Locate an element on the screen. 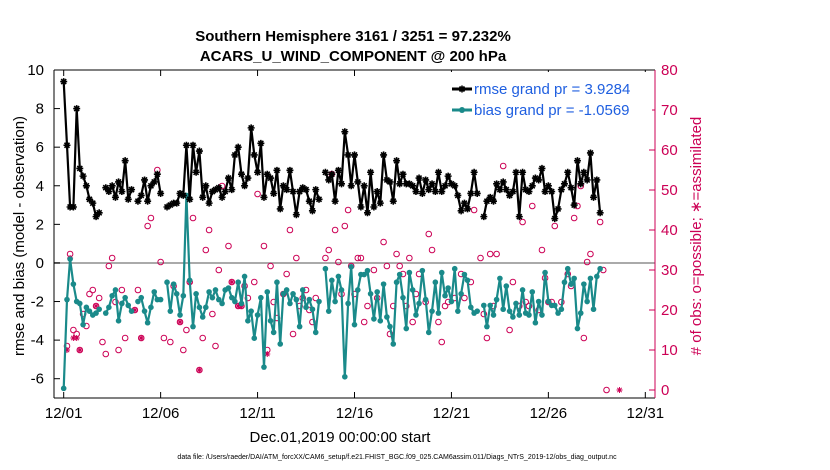  y-tick-right-label: 30 is located at coordinates (669, 270).